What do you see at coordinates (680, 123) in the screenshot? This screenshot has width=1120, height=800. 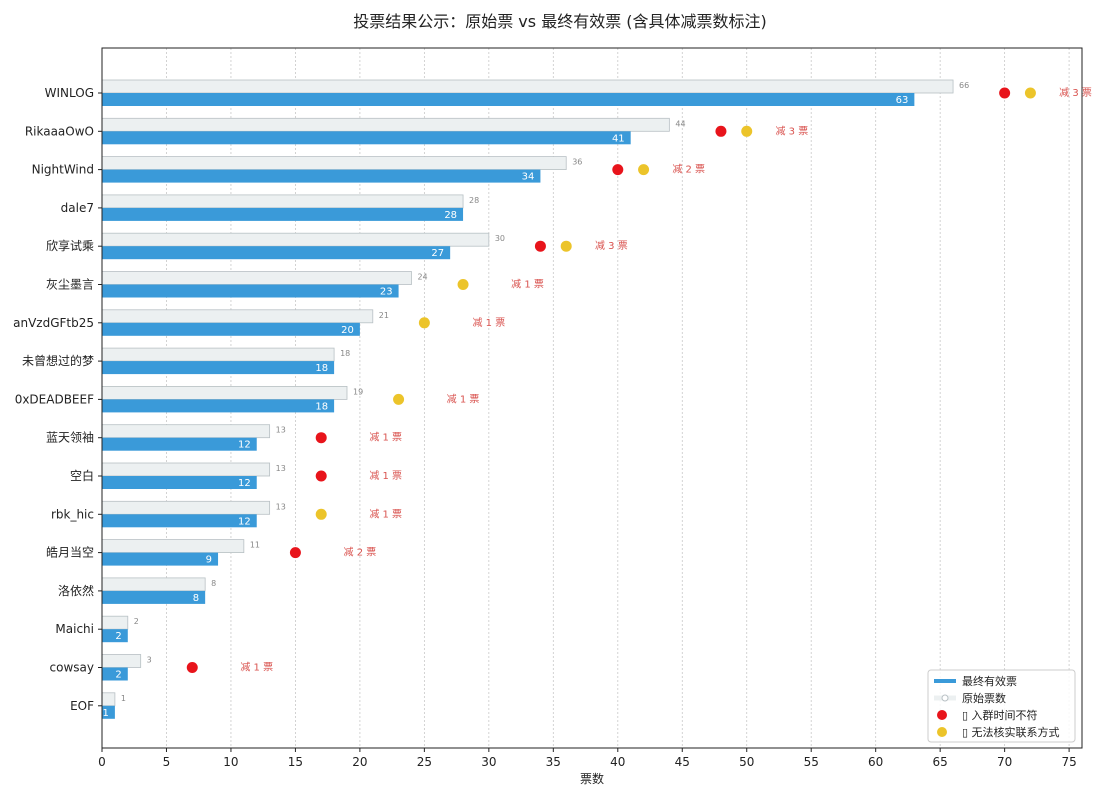 I see `value-label-original: 44` at bounding box center [680, 123].